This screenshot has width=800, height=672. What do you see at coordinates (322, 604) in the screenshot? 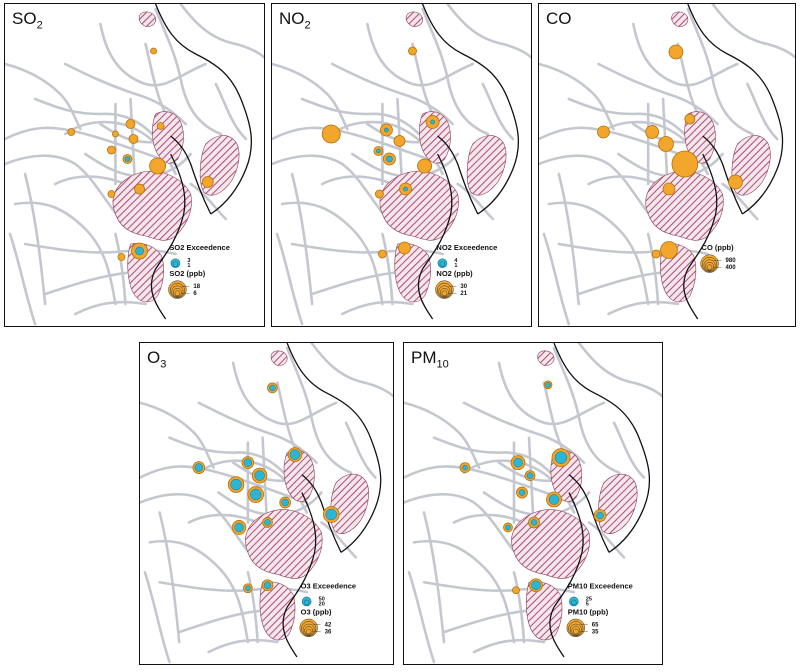
I see `legend-exceed-value: 20` at bounding box center [322, 604].